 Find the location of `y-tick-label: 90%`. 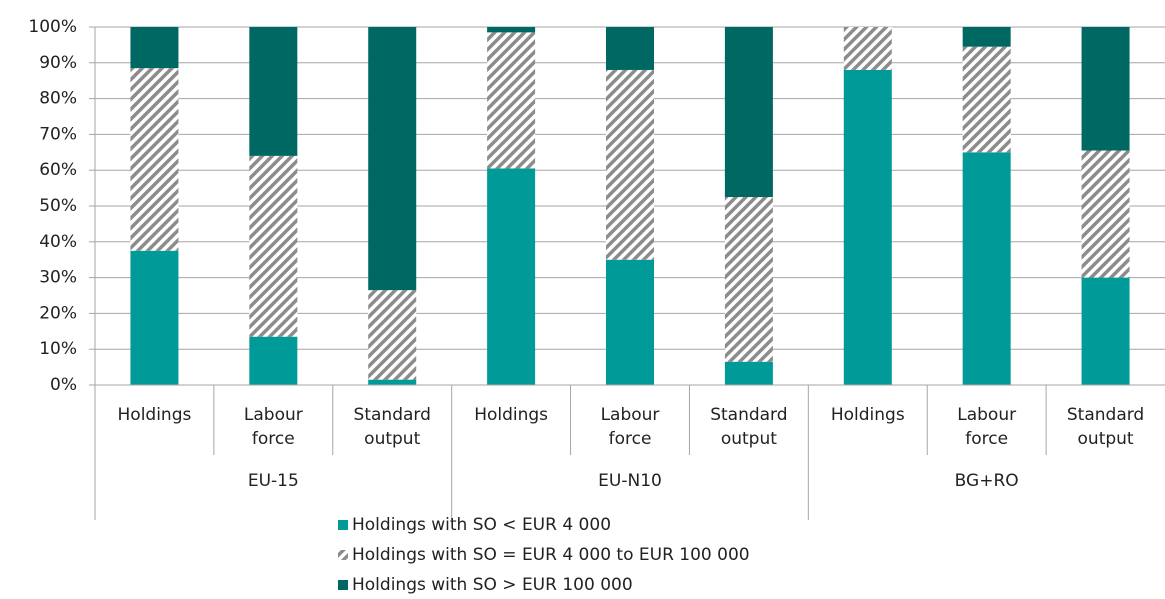

y-tick-label: 90% is located at coordinates (58, 63).